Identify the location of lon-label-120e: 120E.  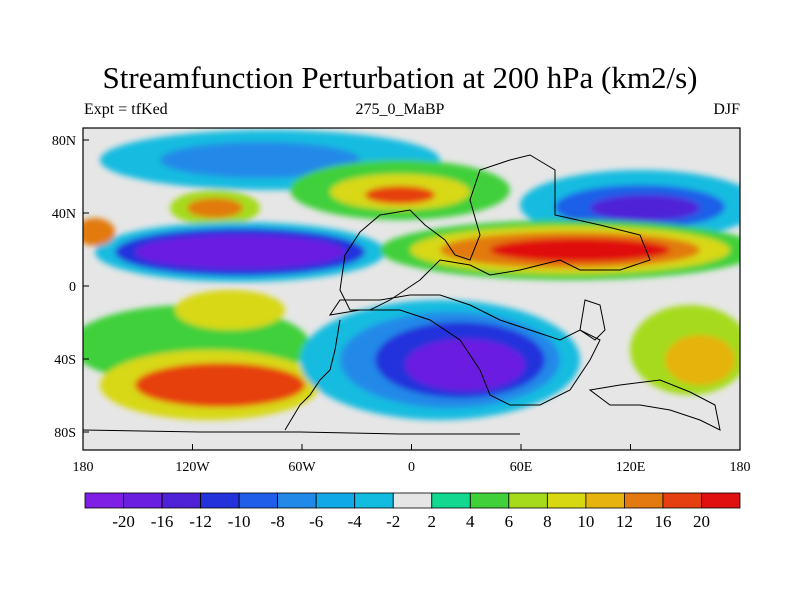
(631, 467).